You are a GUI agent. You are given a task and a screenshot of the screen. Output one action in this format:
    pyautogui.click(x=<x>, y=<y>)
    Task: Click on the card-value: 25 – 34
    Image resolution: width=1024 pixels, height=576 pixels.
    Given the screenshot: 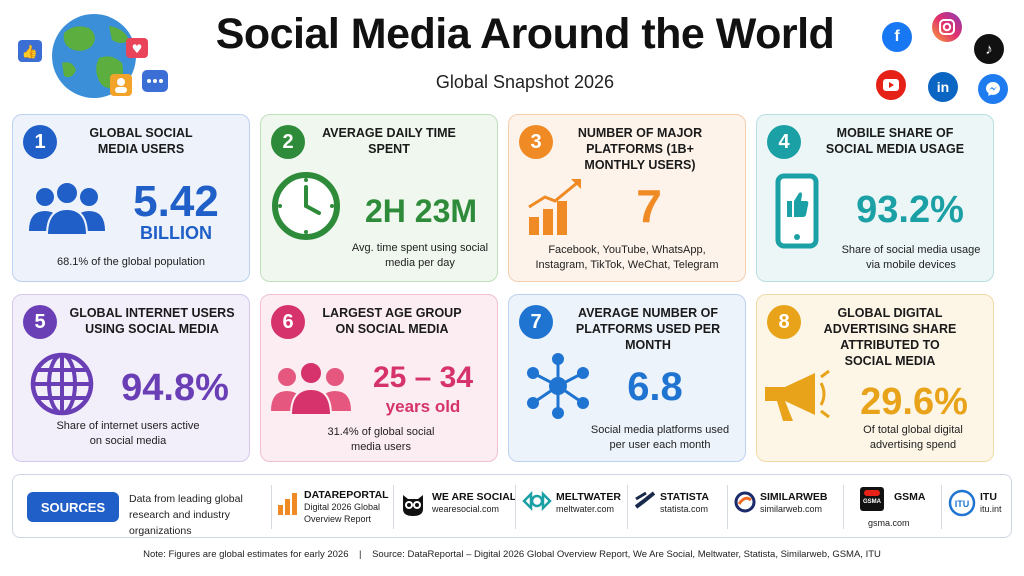 What is the action you would take?
    pyautogui.click(x=423, y=377)
    